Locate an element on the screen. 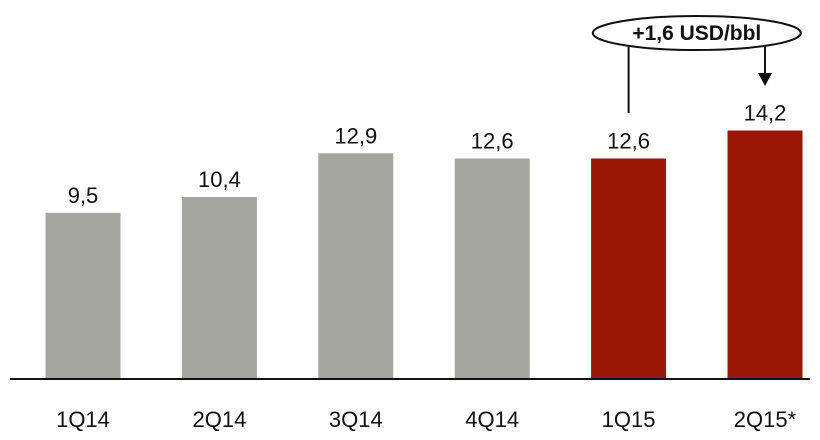 The width and height of the screenshot is (820, 440). value-label: 12,9 is located at coordinates (355, 135).